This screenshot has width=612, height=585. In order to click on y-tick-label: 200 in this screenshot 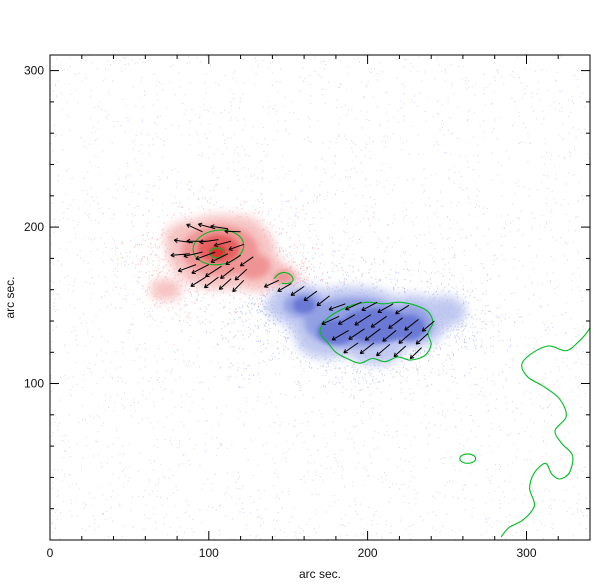, I will do `click(34, 227)`.